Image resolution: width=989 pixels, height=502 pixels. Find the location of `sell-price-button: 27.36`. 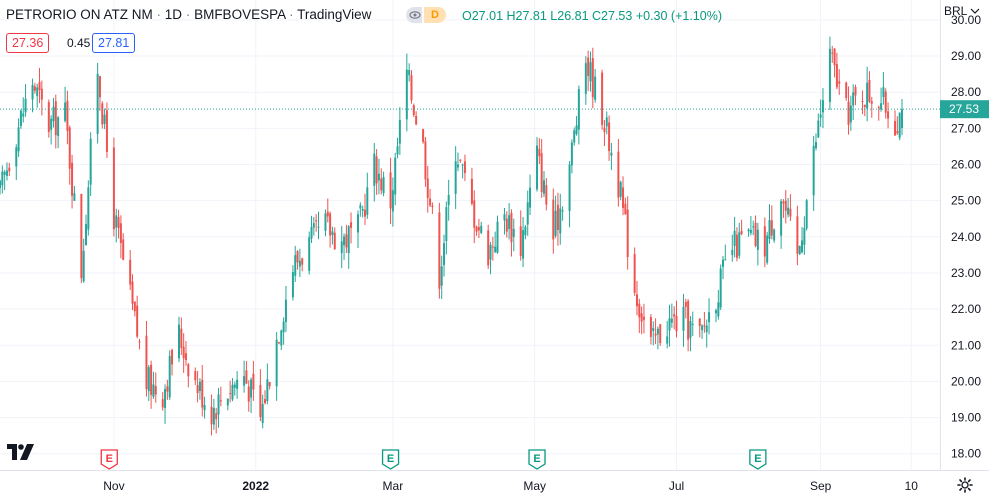

sell-price-button: 27.36 is located at coordinates (28, 43).